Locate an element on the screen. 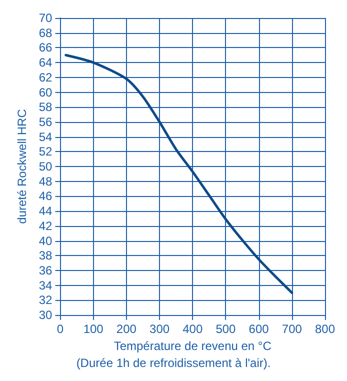  x-tick-label: 800 is located at coordinates (325, 329).